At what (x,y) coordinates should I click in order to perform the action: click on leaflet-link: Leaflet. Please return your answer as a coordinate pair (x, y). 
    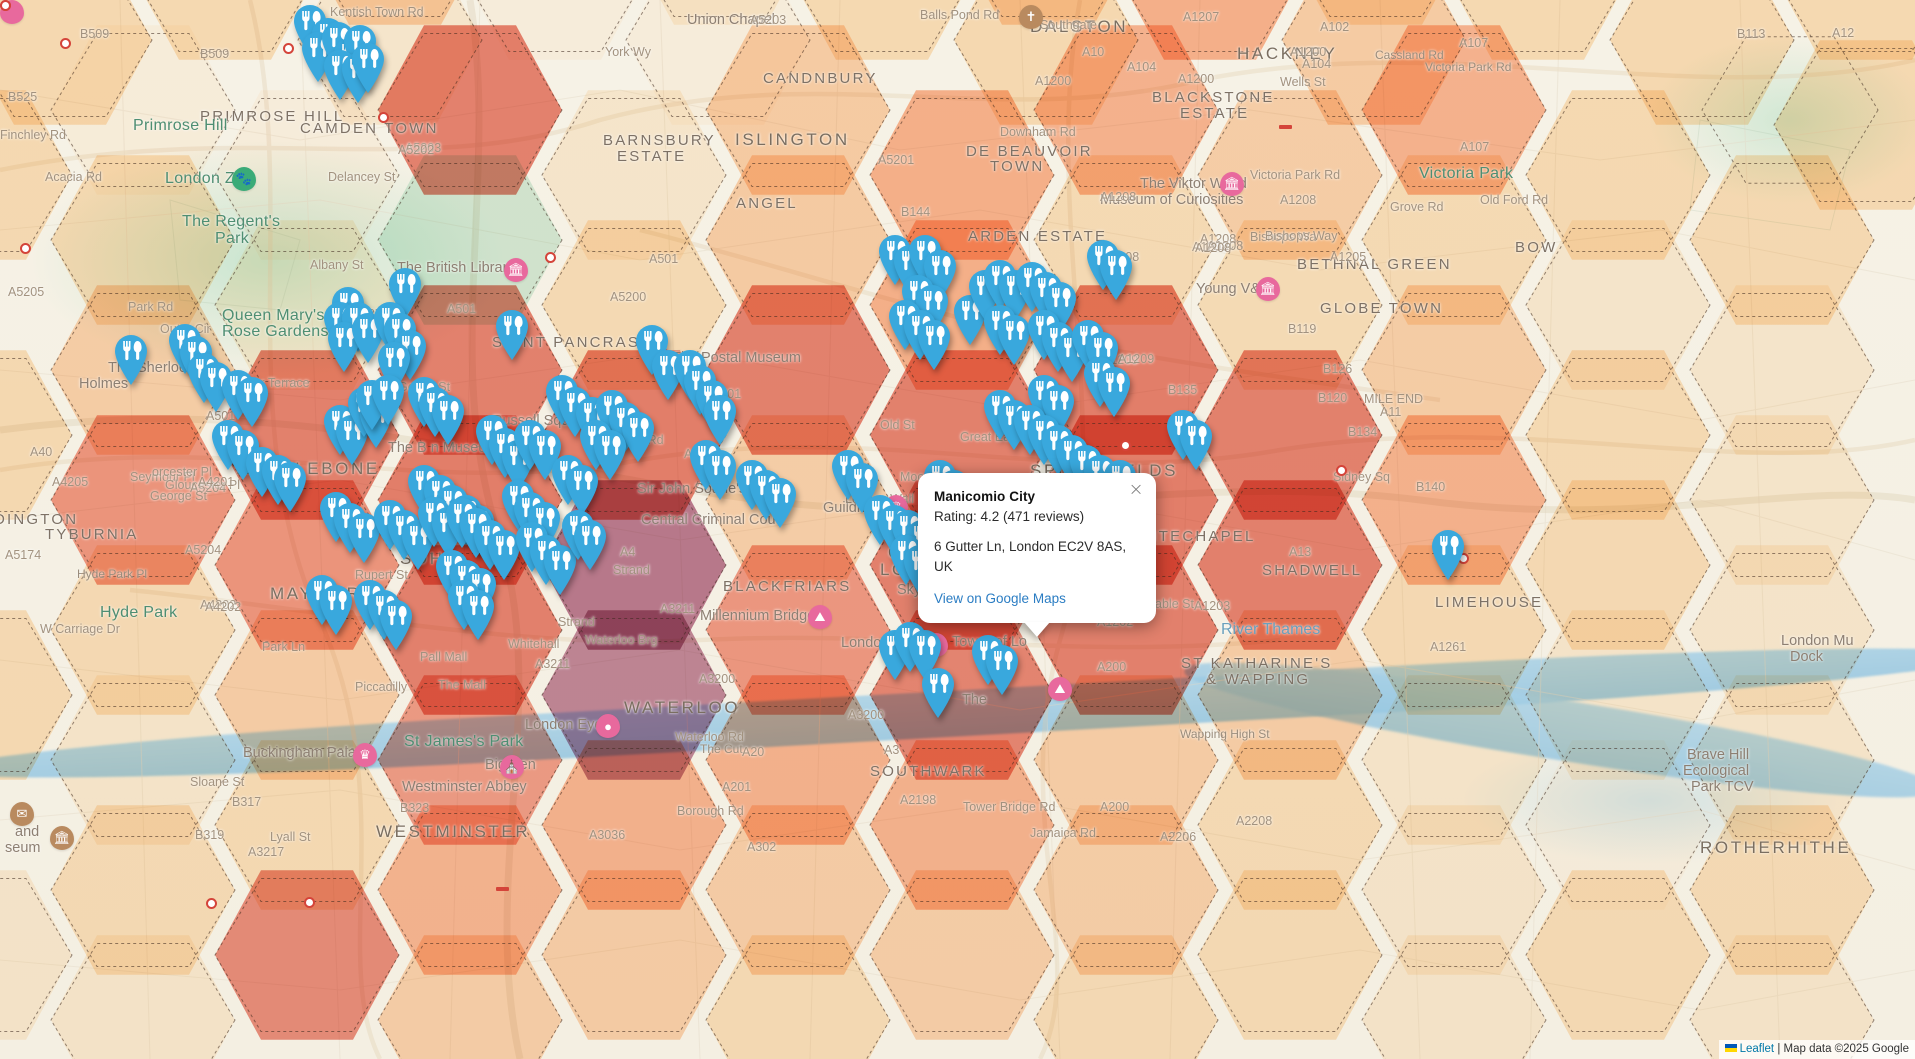
    Looking at the image, I should click on (1757, 1049).